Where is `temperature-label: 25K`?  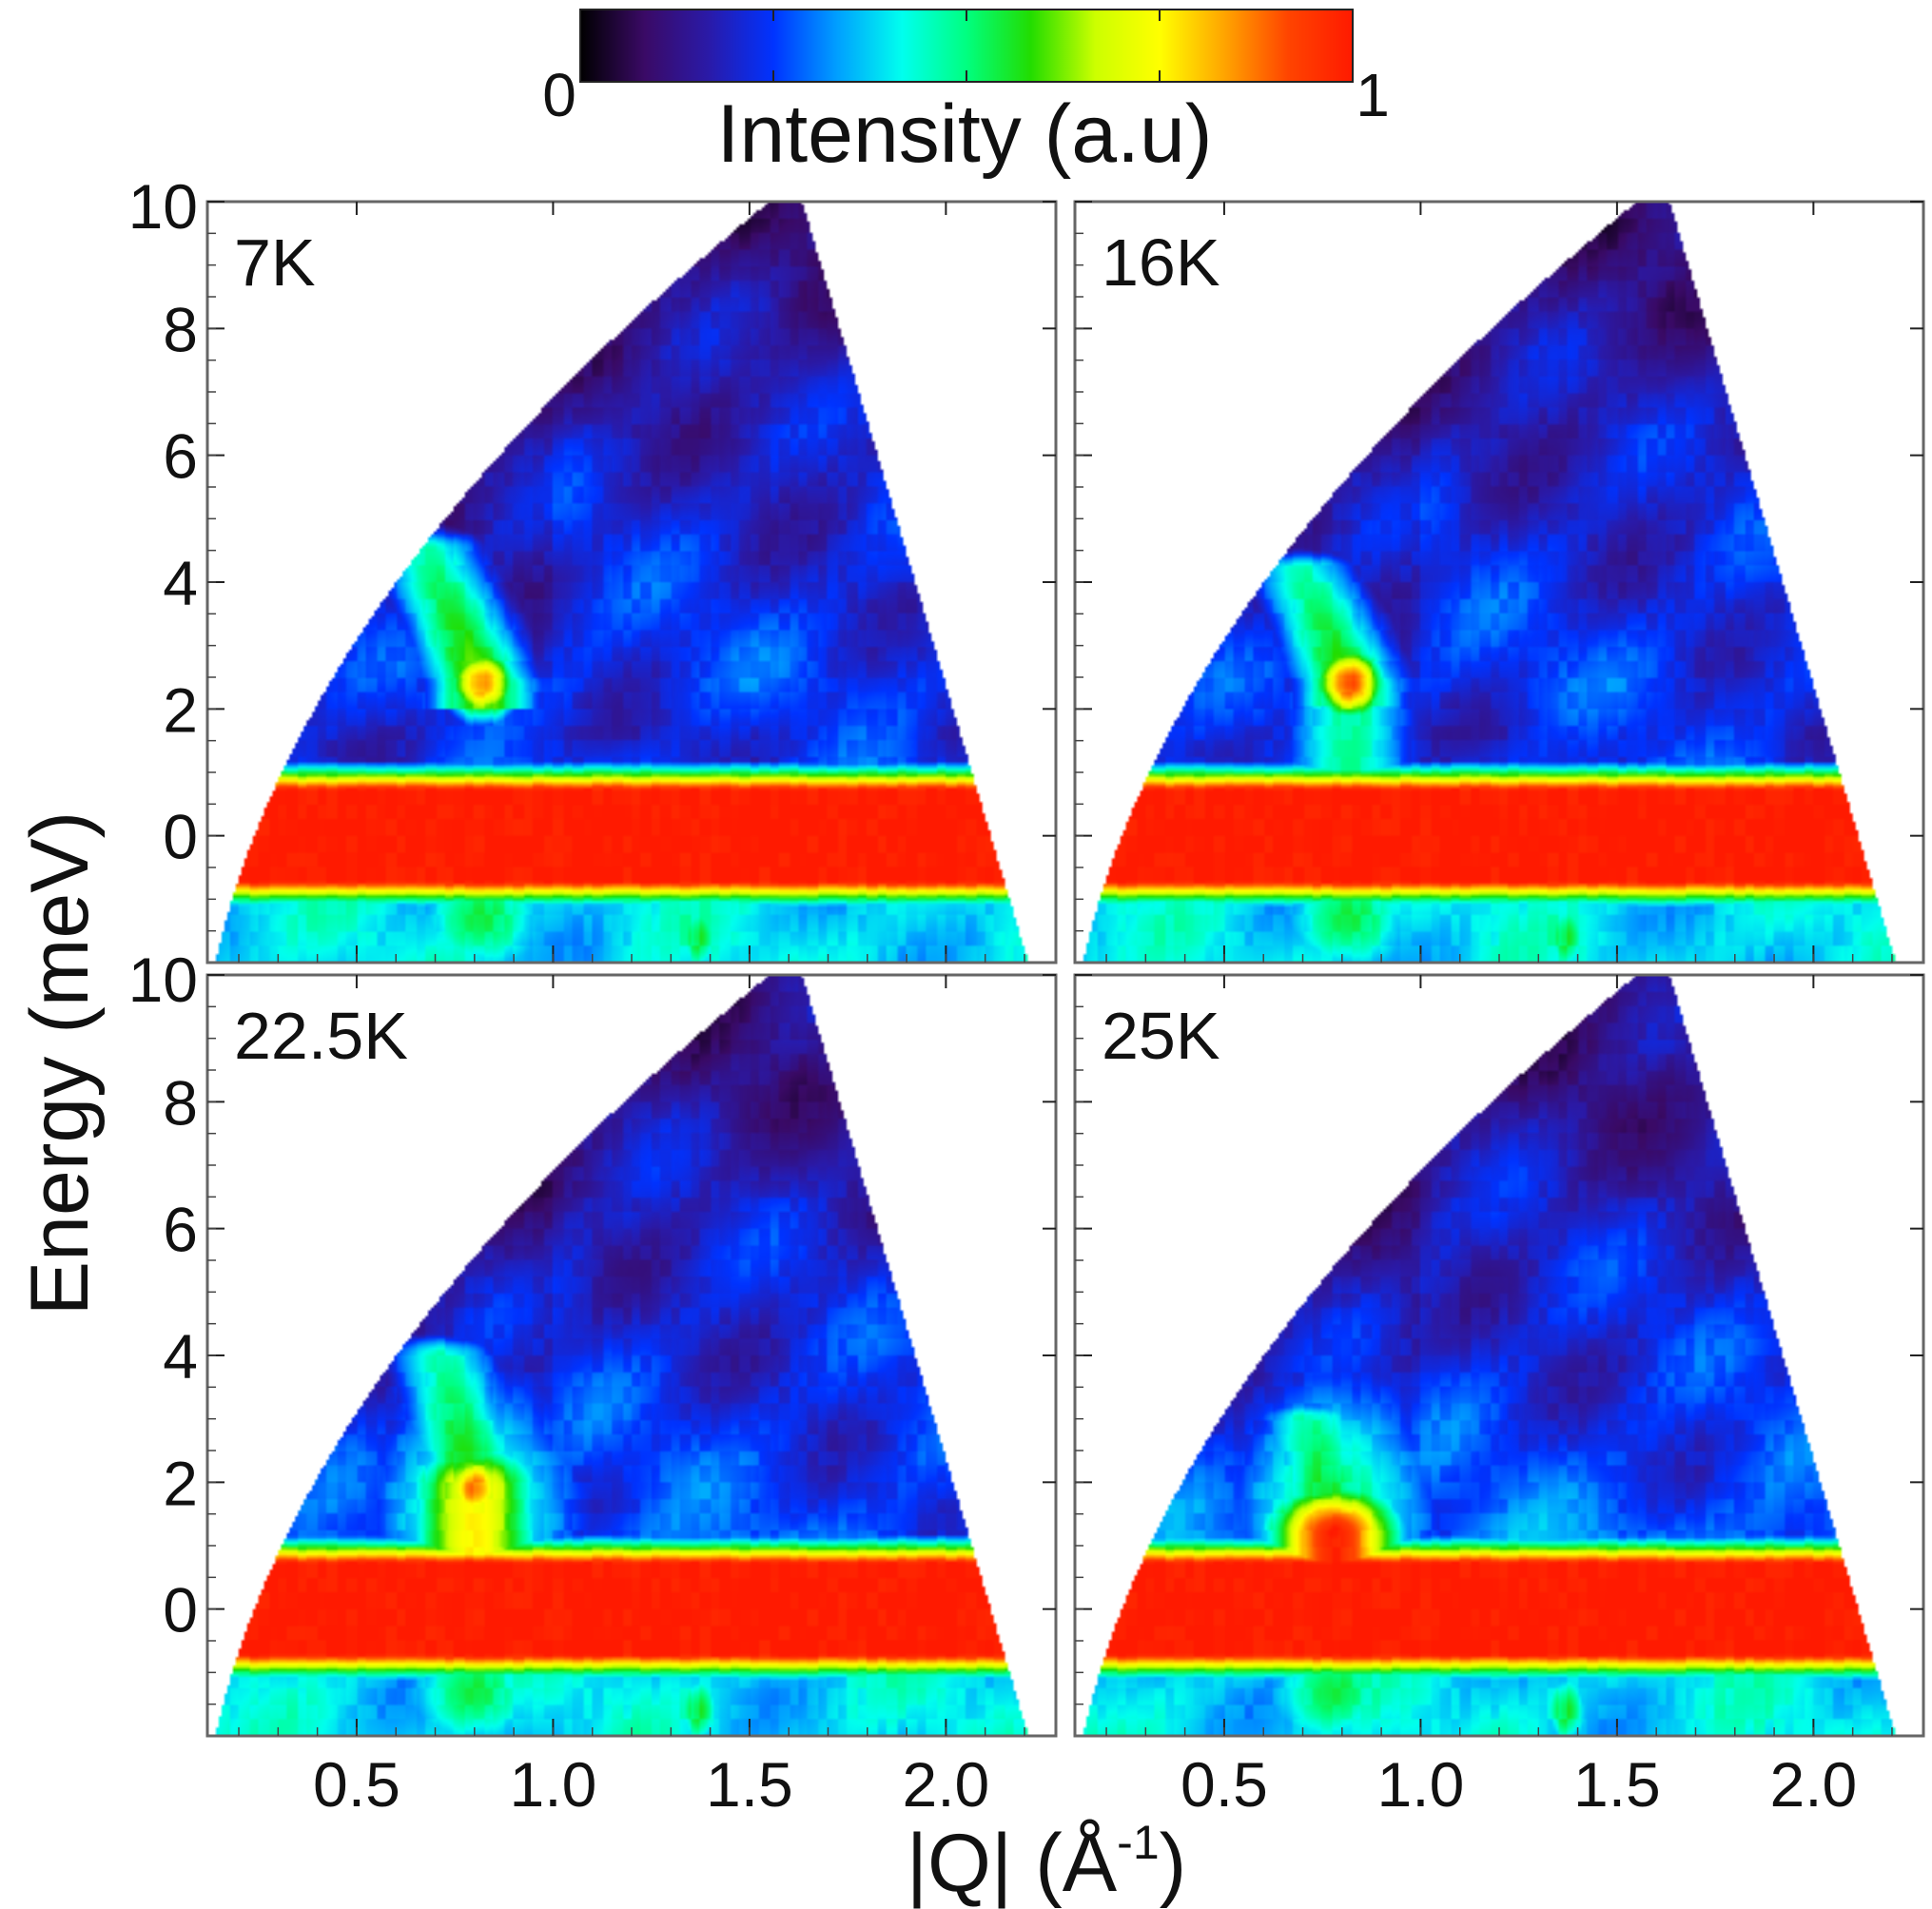 temperature-label: 25K is located at coordinates (1161, 1036).